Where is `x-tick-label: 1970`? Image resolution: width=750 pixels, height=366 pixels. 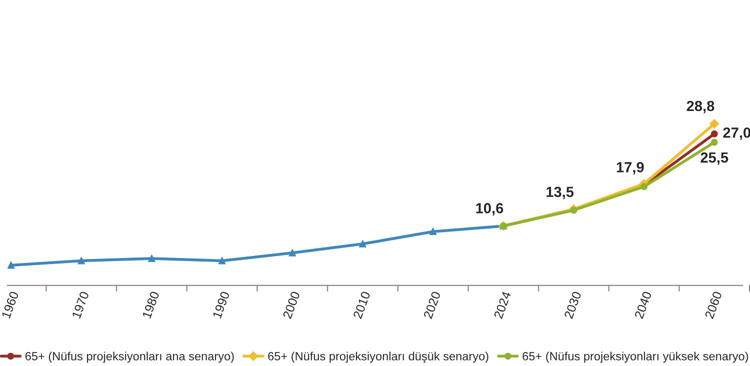 x-tick-label: 1970 is located at coordinates (81, 304).